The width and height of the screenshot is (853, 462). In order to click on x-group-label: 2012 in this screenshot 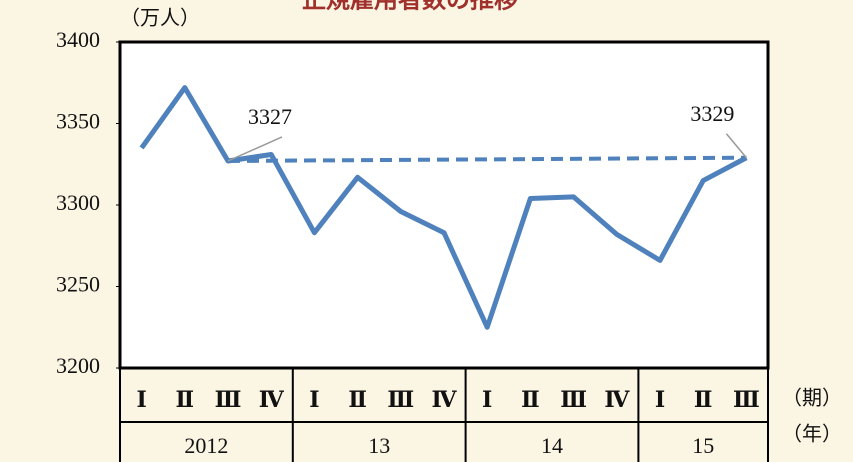, I will do `click(206, 445)`.